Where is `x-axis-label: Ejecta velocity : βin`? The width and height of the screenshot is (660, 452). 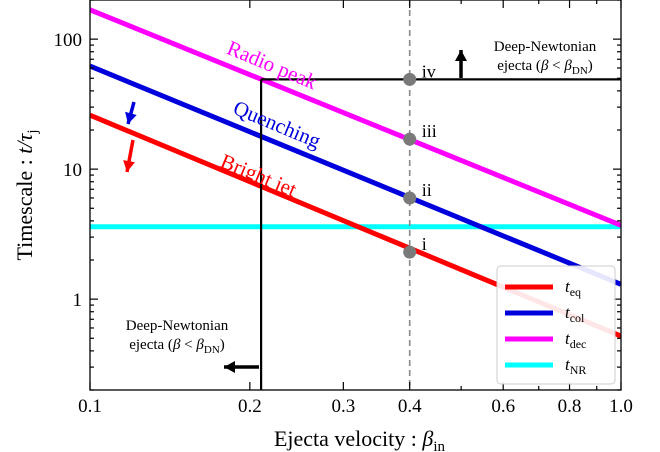
x-axis-label: Ejecta velocity : βin is located at coordinates (360, 439).